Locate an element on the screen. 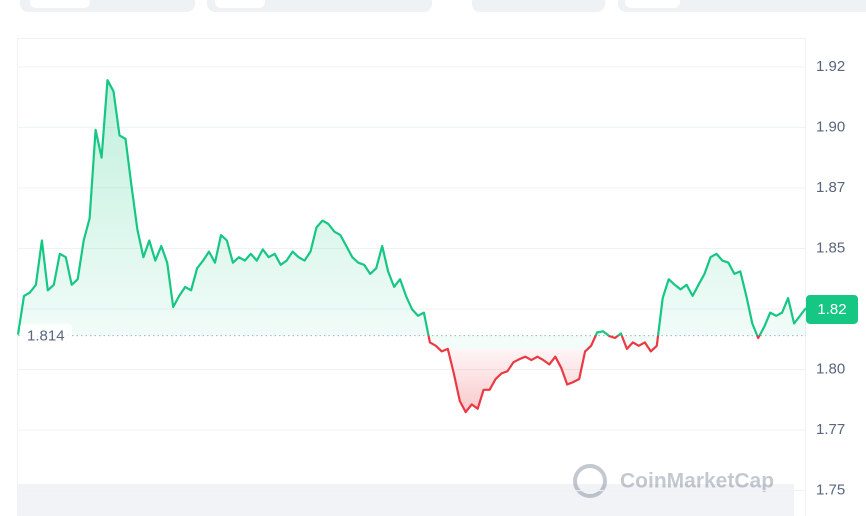 The image size is (866, 516). y-tick-label: 1.92 is located at coordinates (830, 66).